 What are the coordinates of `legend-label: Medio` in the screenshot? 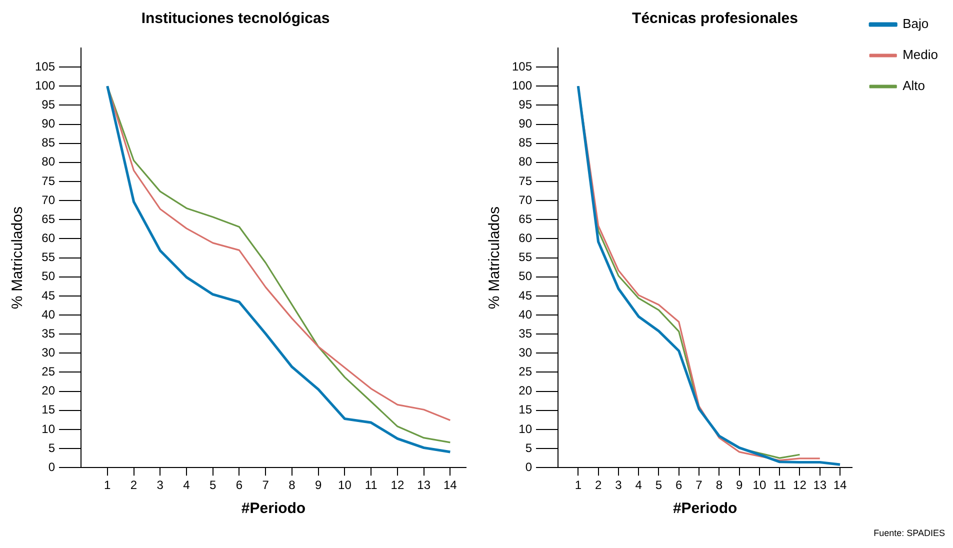 It's located at (920, 54).